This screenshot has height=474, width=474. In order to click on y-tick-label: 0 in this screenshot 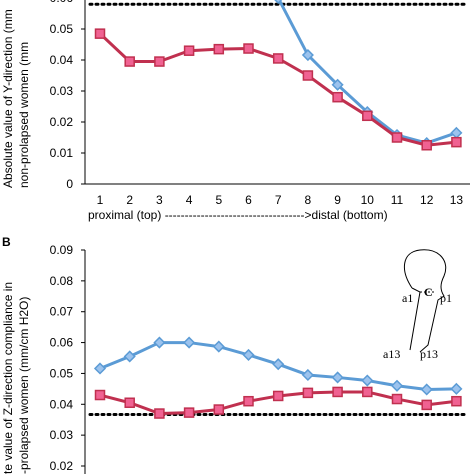, I will do `click(69, 184)`.